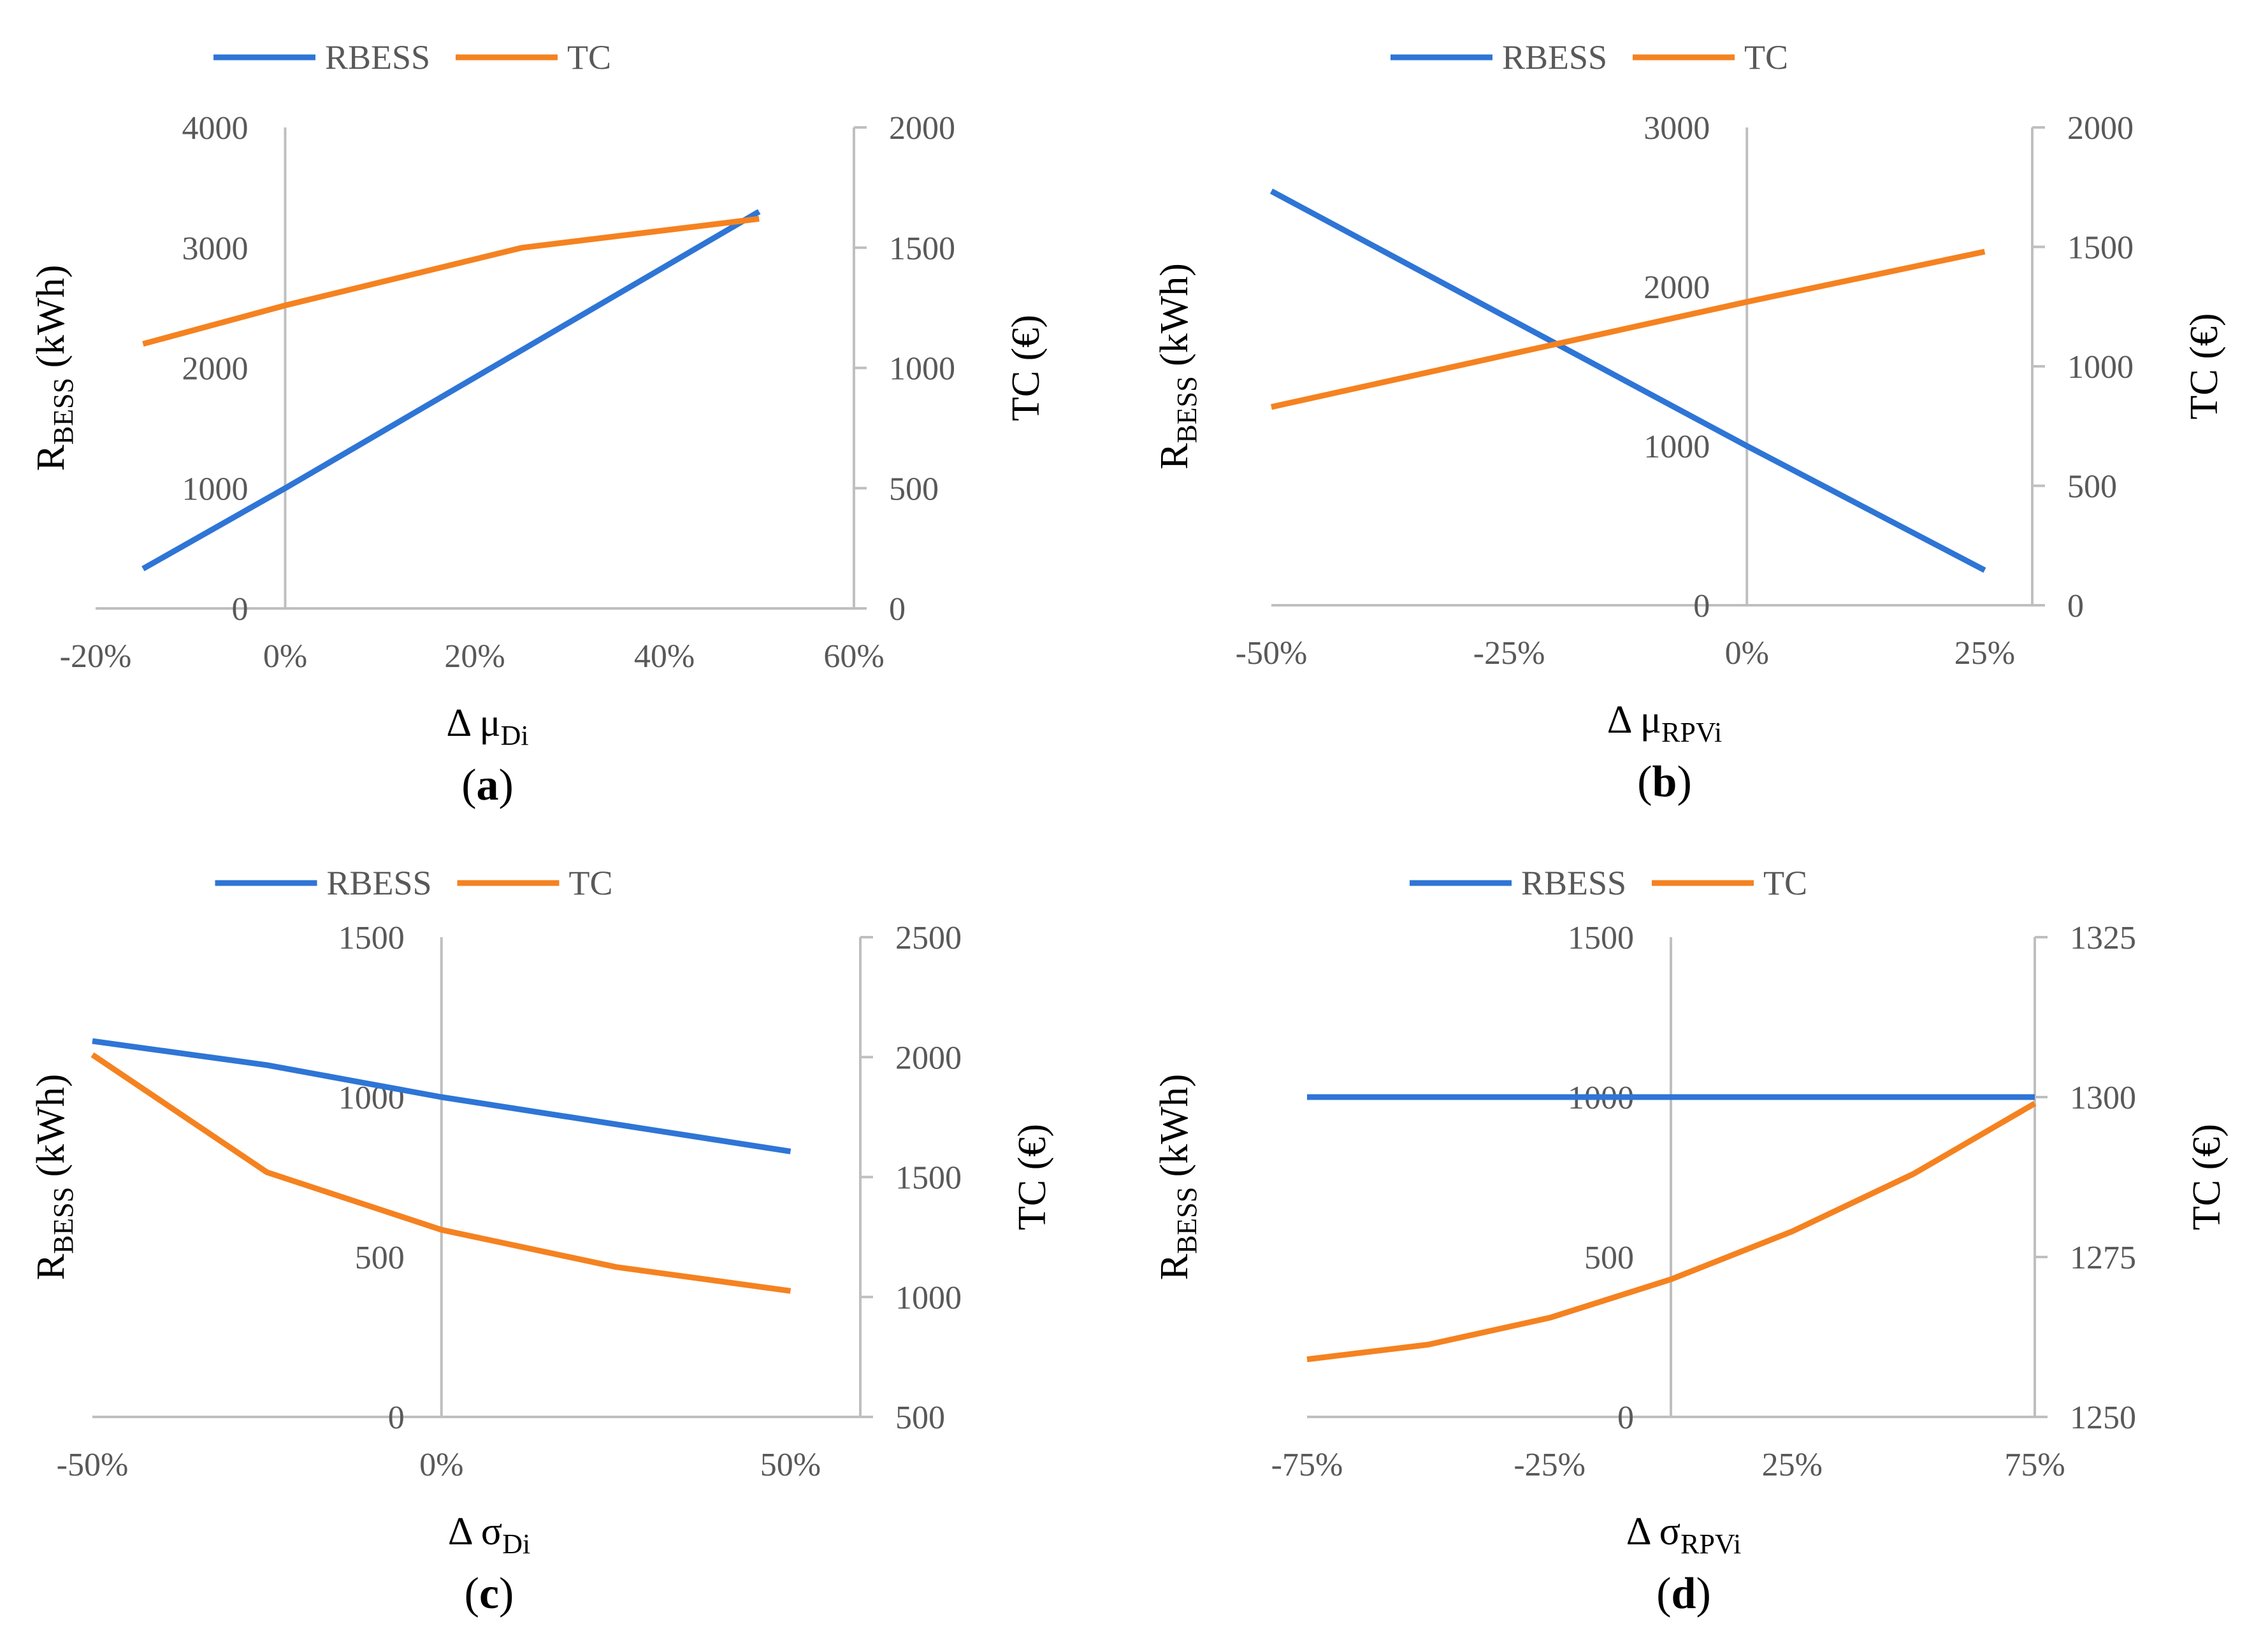 The image size is (2247, 1652). What do you see at coordinates (474, 656) in the screenshot?
I see `x-tick-label: 20%` at bounding box center [474, 656].